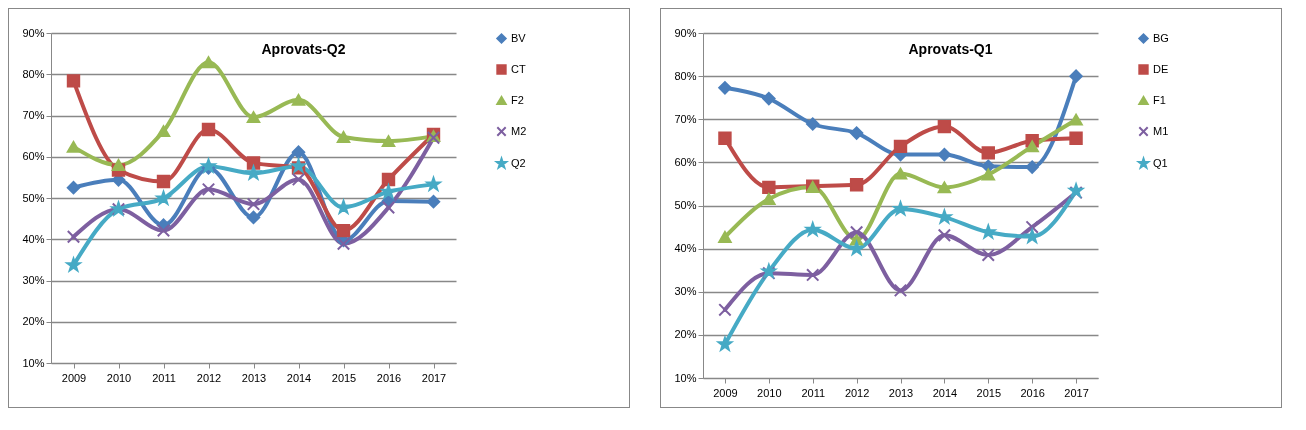 The image size is (1306, 430). What do you see at coordinates (1161, 130) in the screenshot?
I see `legend-label: M1` at bounding box center [1161, 130].